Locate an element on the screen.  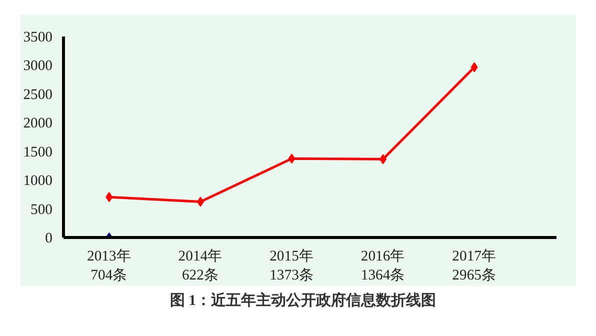
y-tick-label: 500 is located at coordinates (41, 210).